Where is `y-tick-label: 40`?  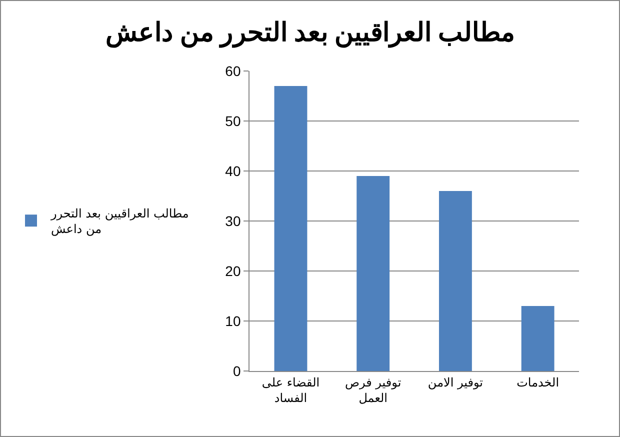 y-tick-label: 40 is located at coordinates (233, 170).